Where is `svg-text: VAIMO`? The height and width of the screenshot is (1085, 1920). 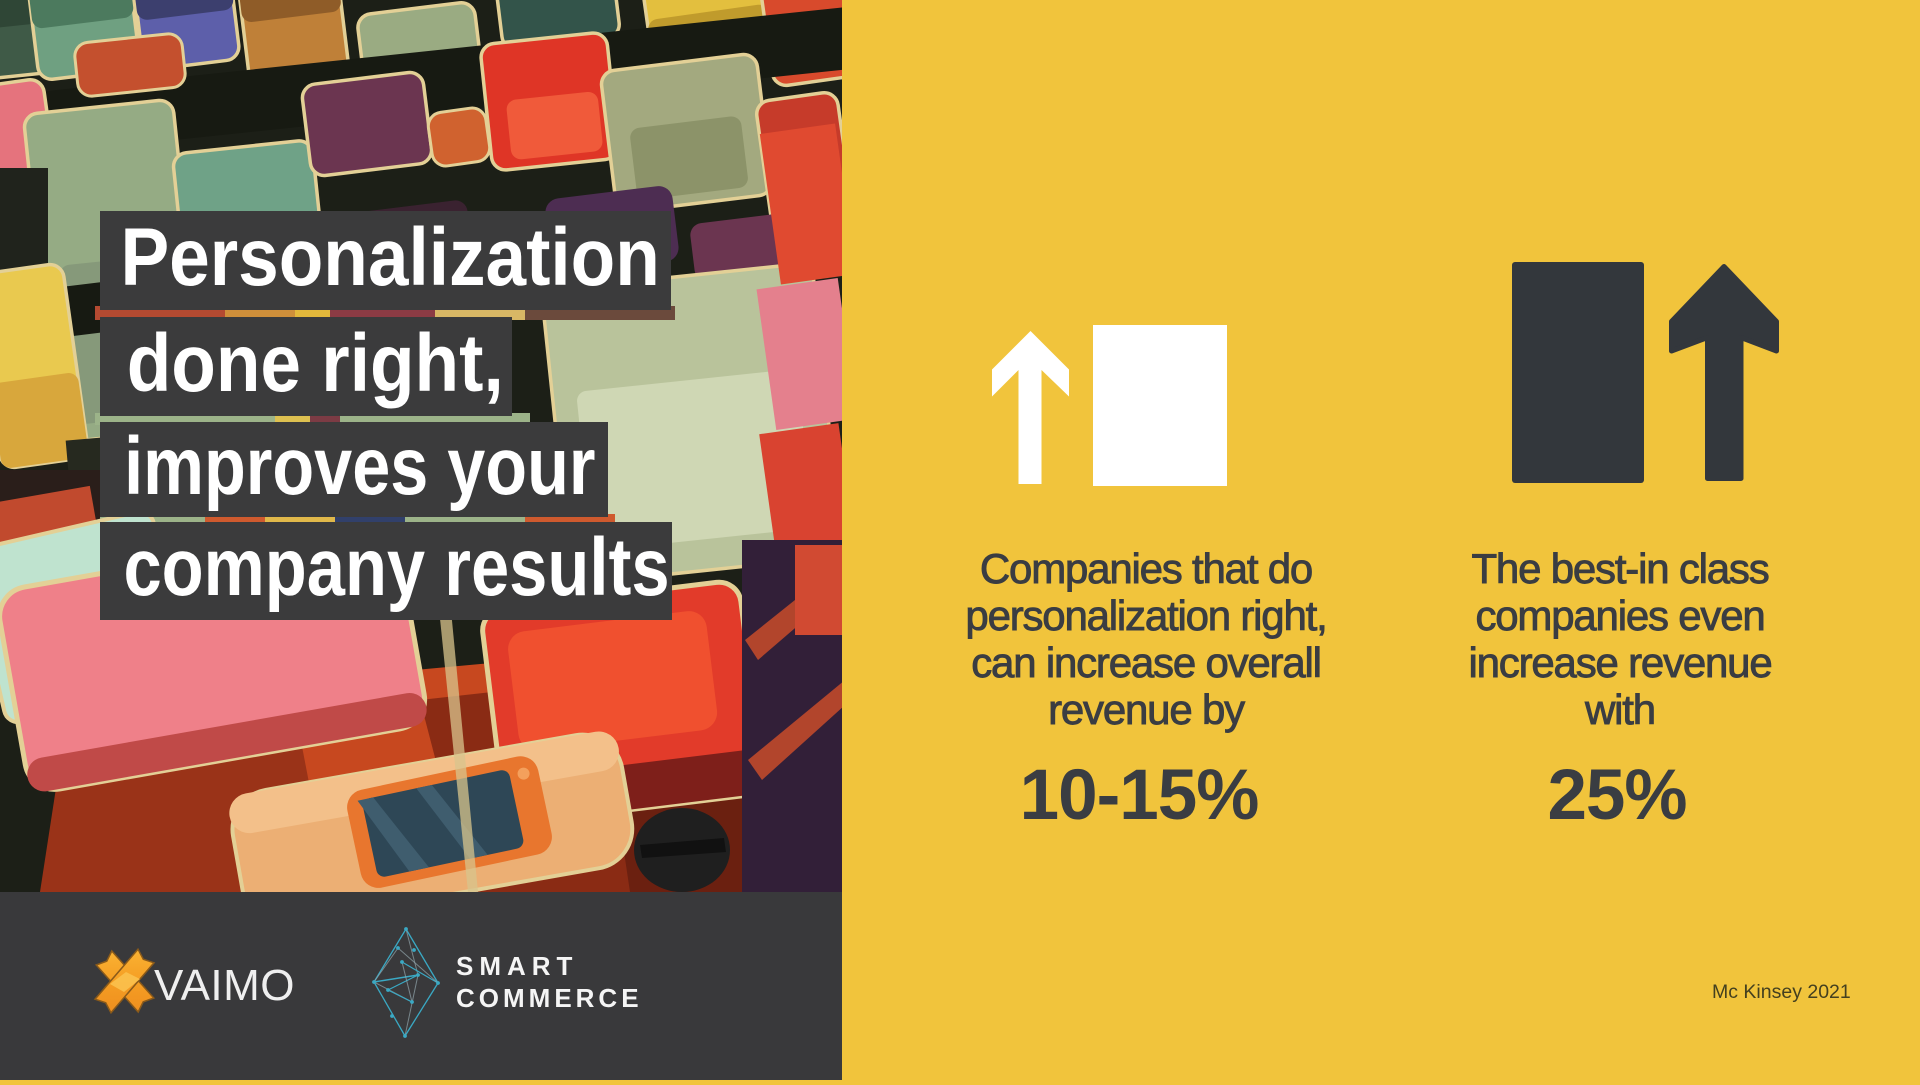
svg-text: VAIMO is located at coordinates (224, 985).